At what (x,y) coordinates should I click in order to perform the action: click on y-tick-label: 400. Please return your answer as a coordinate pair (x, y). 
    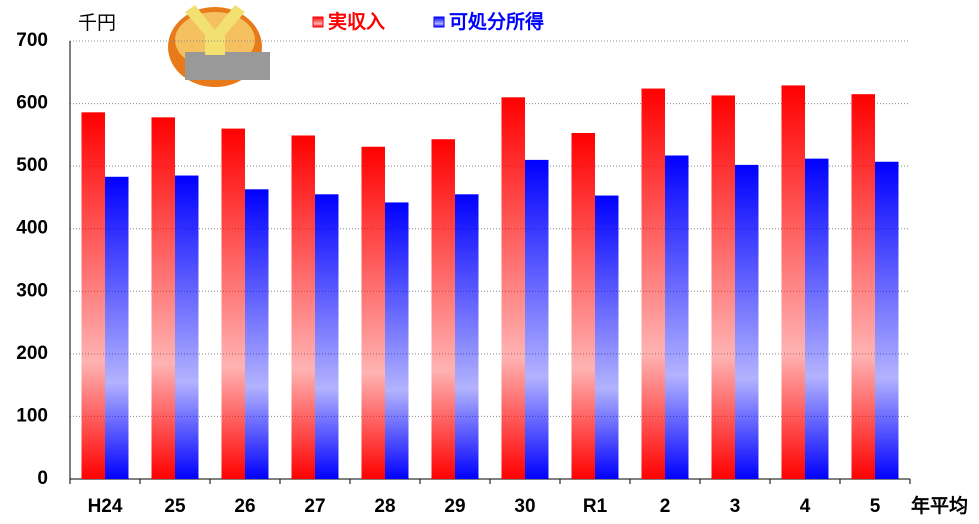
    Looking at the image, I should click on (32, 228).